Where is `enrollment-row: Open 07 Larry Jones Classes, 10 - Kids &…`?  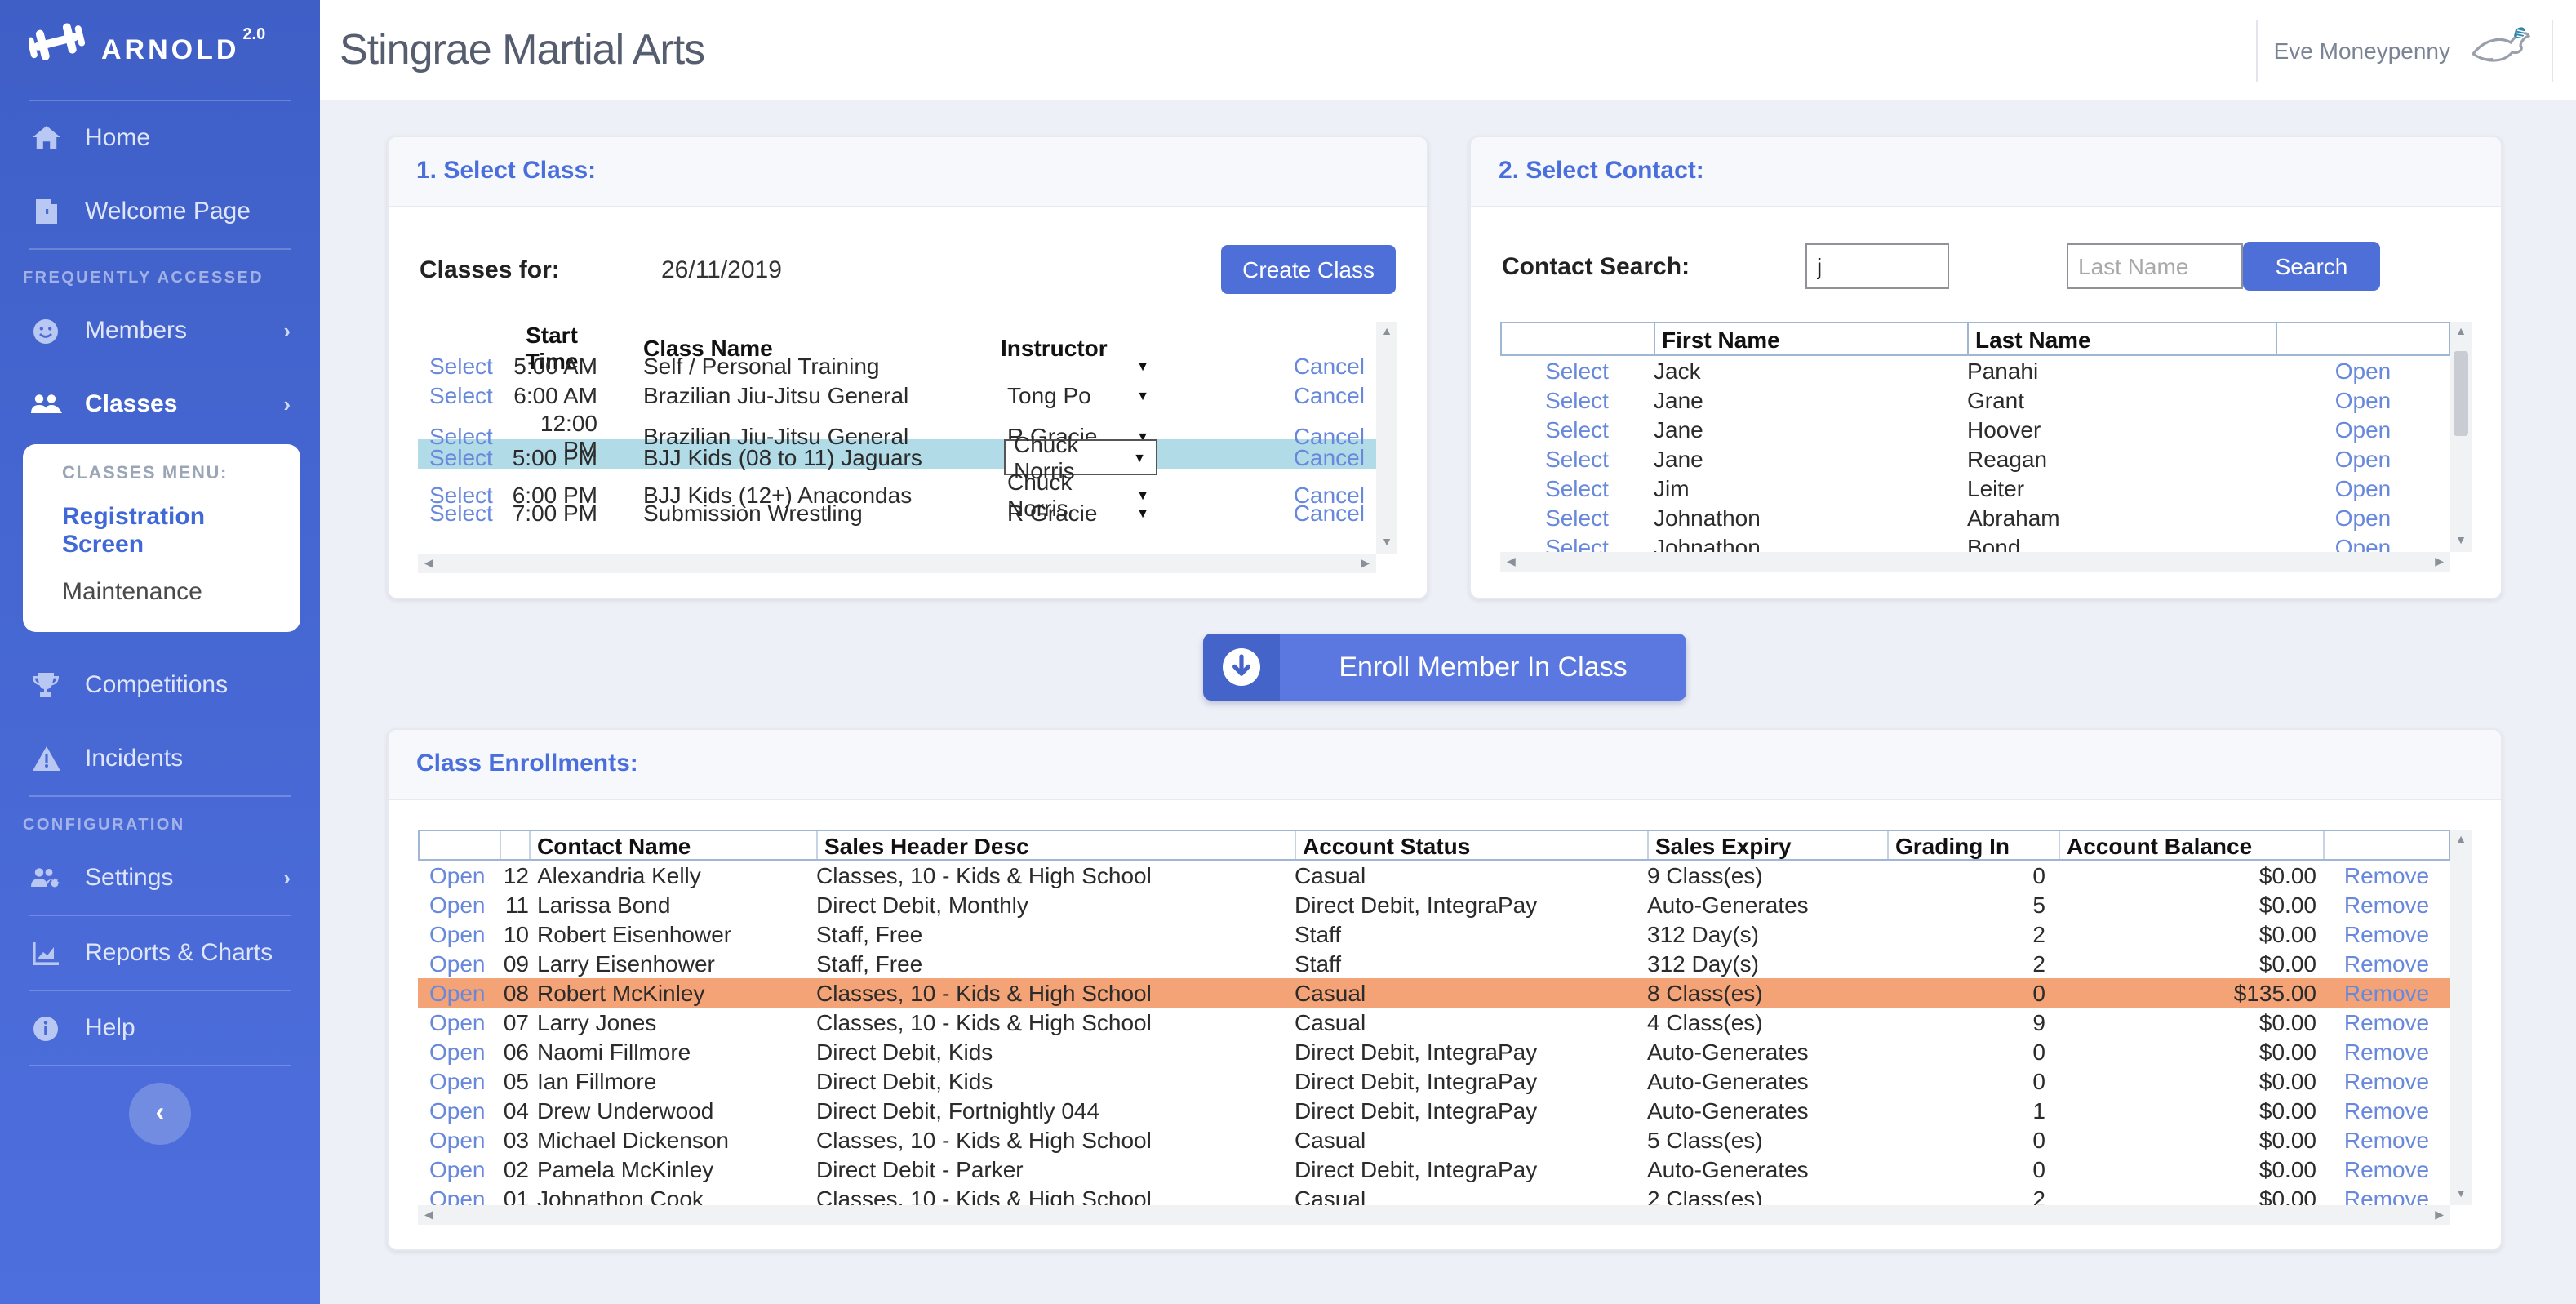 enrollment-row: Open 07 Larry Jones Classes, 10 - Kids &… is located at coordinates (1434, 1022).